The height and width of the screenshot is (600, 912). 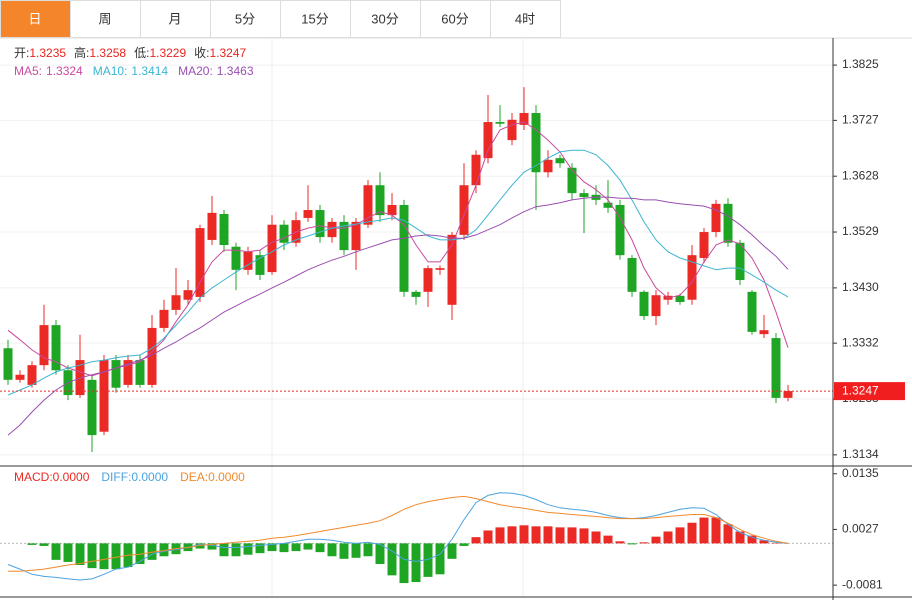 I want to click on macd-readout: MACD:0.0000 DIFF:0.0000 DEA:0.0000, so click(x=129, y=477).